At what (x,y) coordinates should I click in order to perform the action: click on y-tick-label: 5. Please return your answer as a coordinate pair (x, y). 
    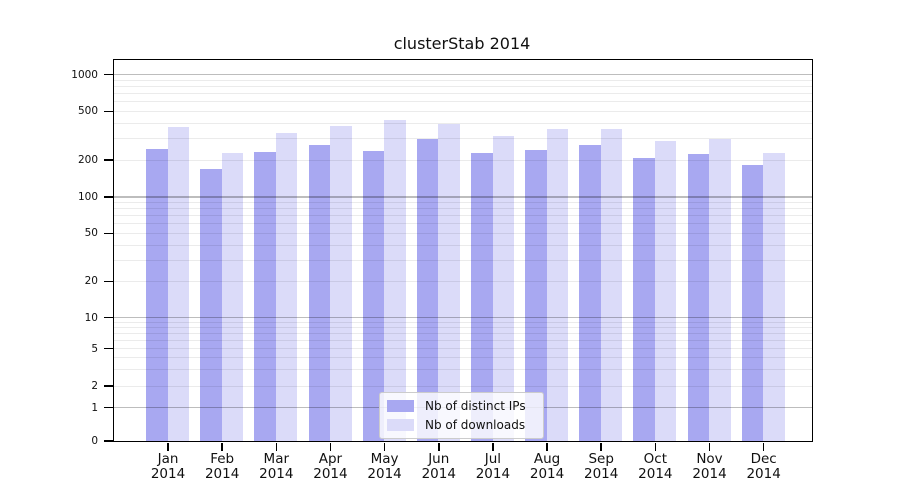
    Looking at the image, I should click on (94, 348).